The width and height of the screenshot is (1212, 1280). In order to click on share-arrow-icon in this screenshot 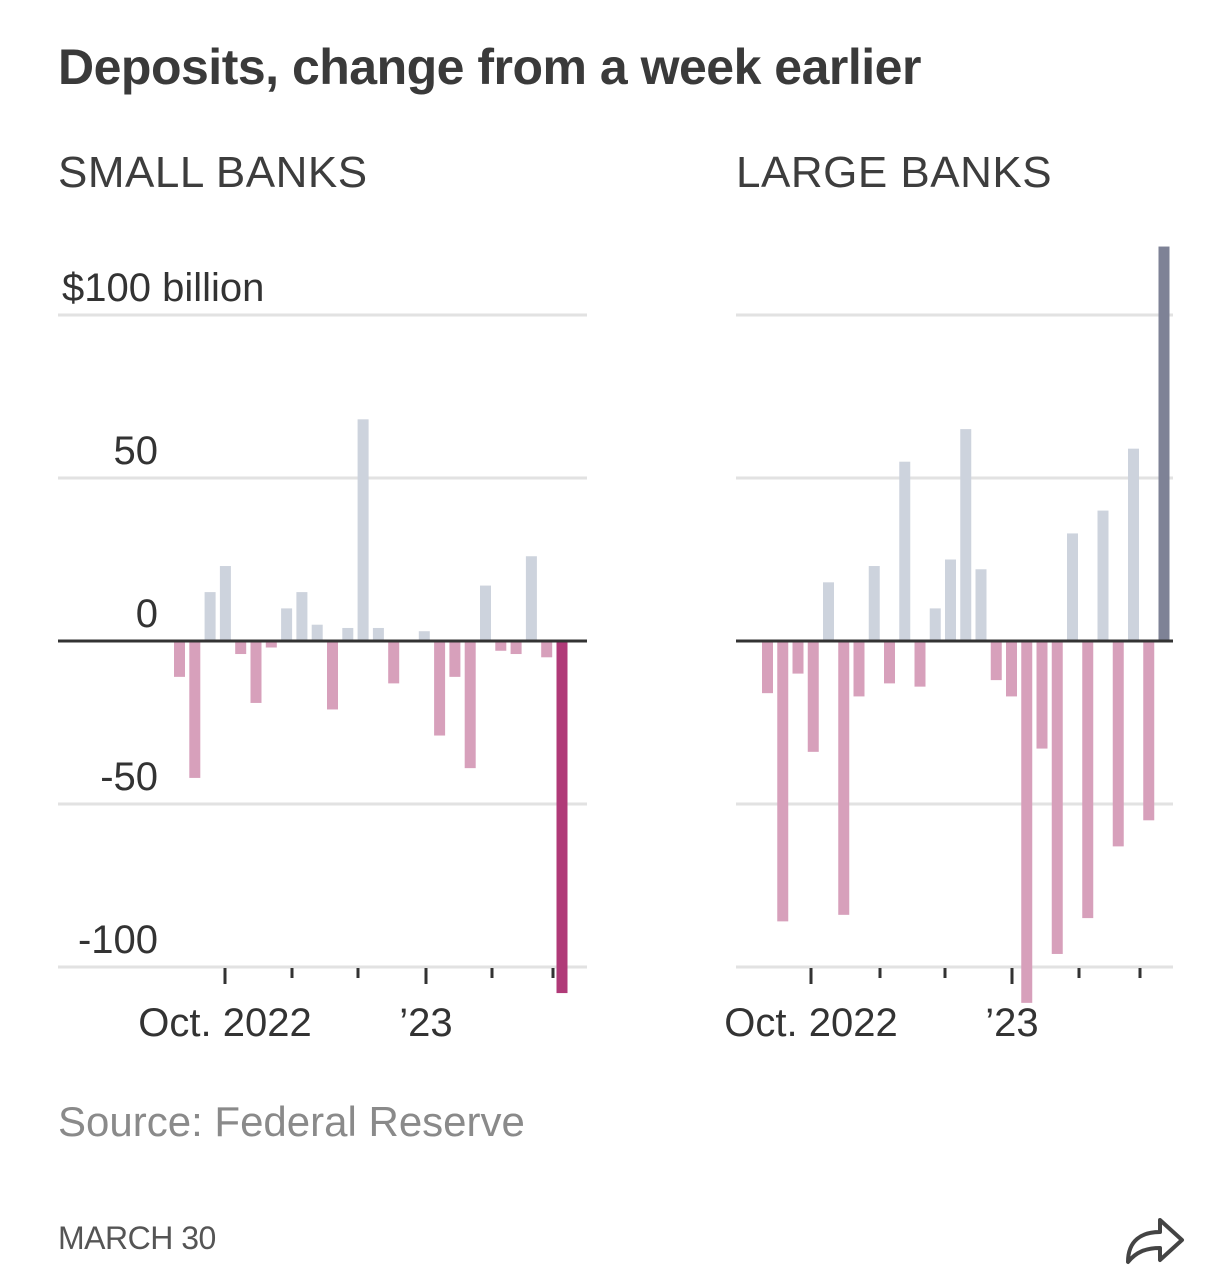, I will do `click(1155, 1240)`.